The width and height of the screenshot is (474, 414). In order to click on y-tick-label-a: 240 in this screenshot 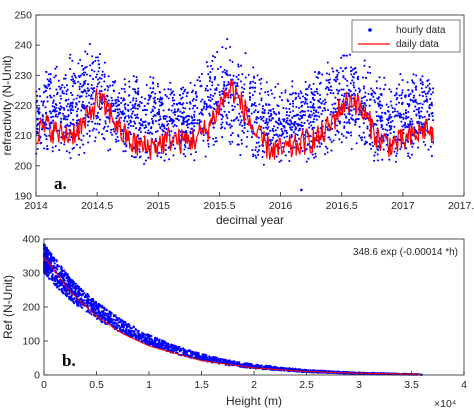, I will do `click(23, 46)`.